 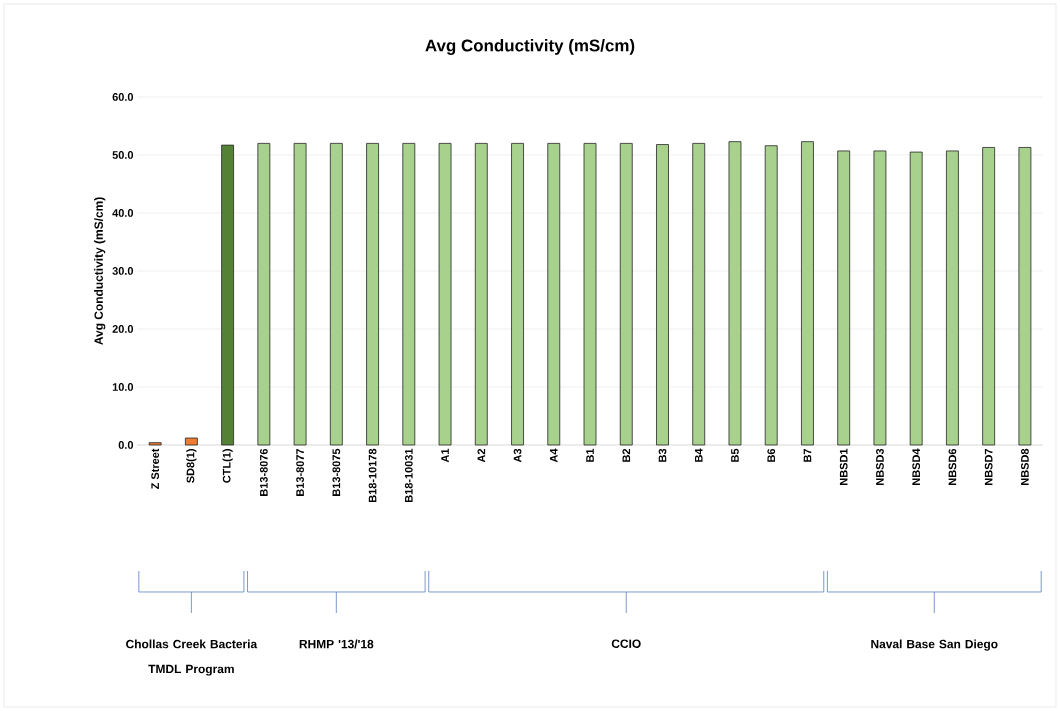 I want to click on x-tick-label: B18-10178, so click(x=372, y=475).